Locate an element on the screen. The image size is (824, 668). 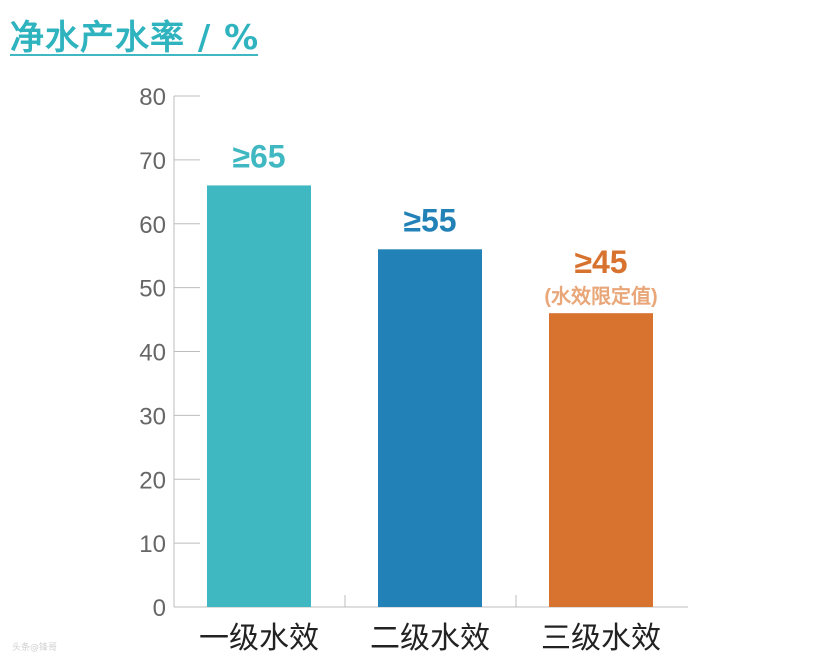
x-tick-label: 三级水效 is located at coordinates (601, 638).